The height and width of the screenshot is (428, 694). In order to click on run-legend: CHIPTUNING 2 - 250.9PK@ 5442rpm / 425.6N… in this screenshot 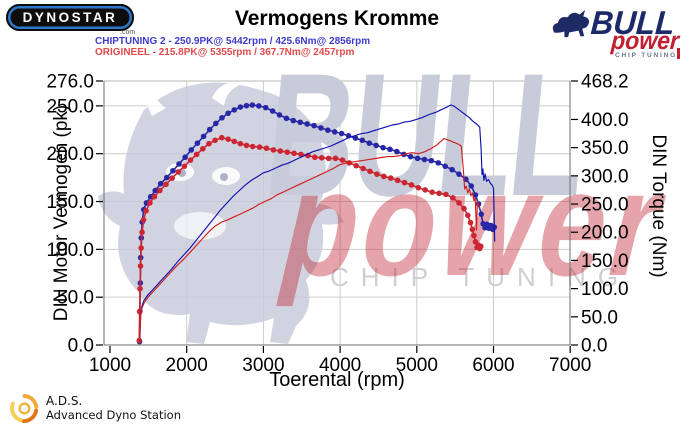, I will do `click(232, 47)`.